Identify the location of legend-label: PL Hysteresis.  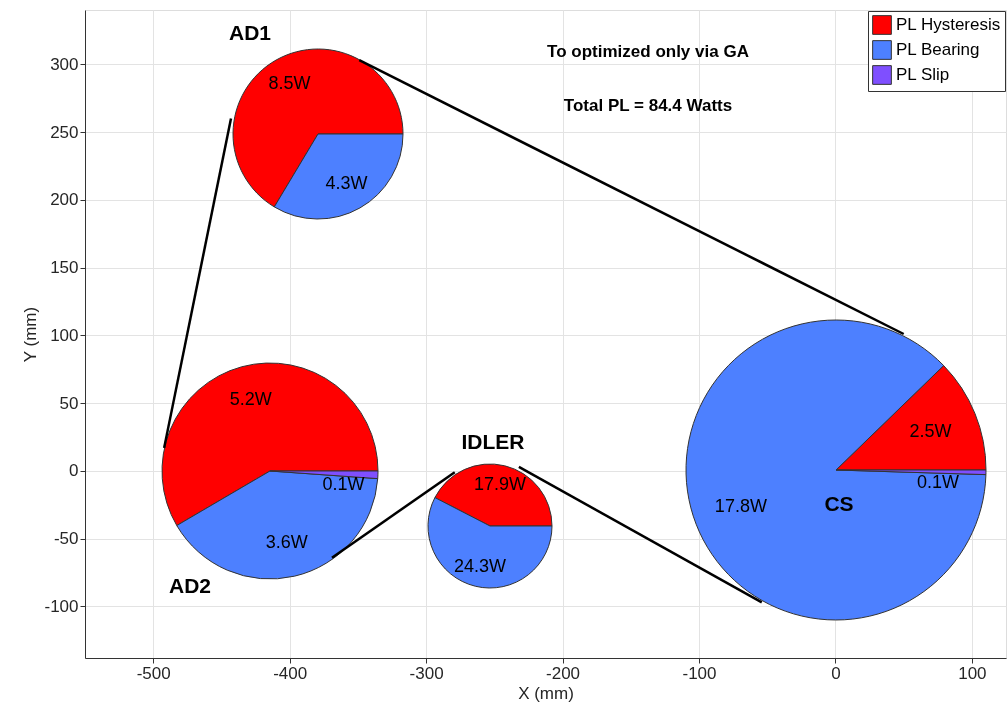
(948, 24).